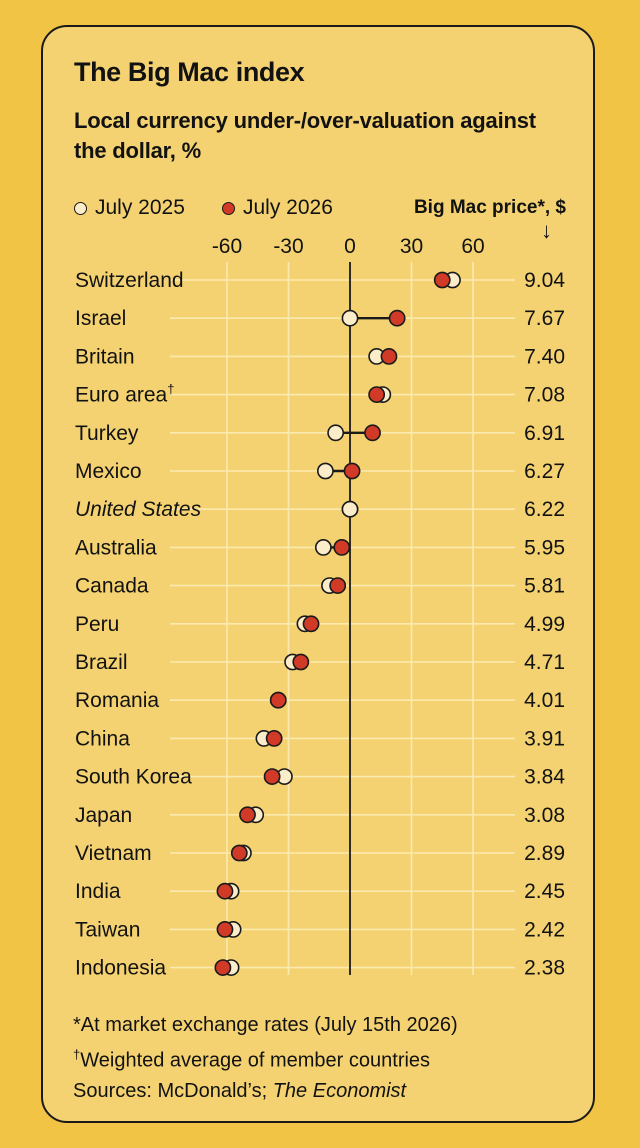  I want to click on price-value: 7.67, so click(544, 318).